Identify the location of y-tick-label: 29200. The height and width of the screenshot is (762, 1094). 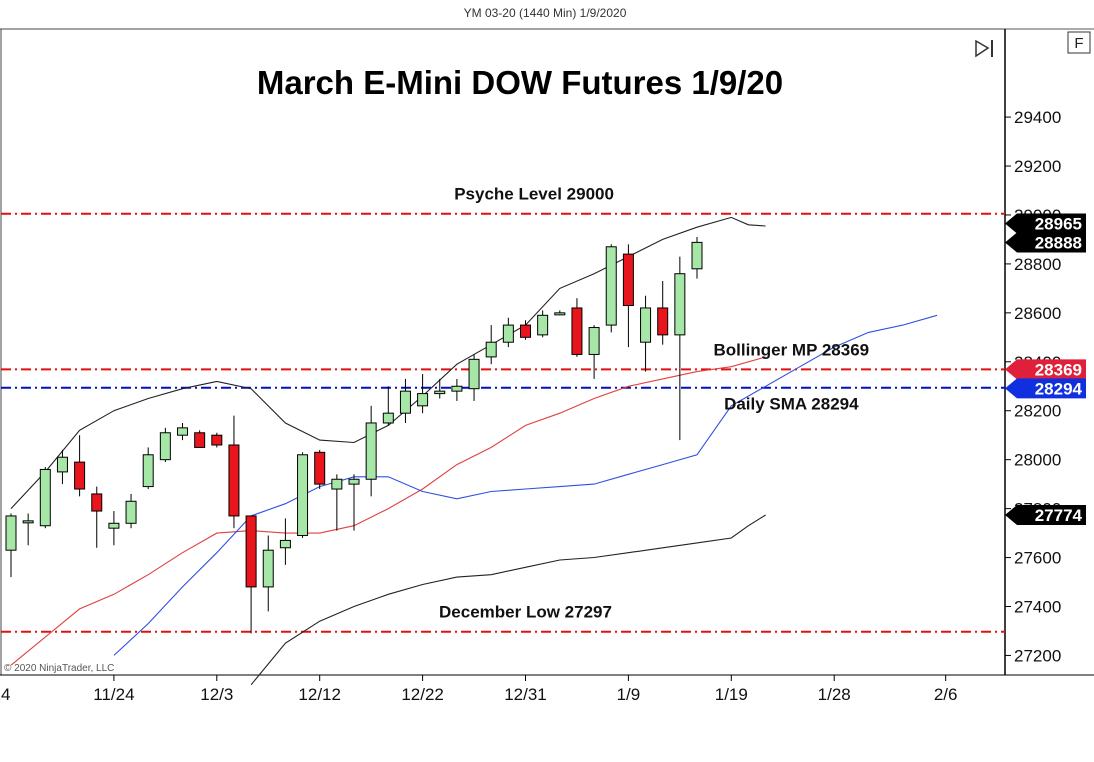
(1037, 166).